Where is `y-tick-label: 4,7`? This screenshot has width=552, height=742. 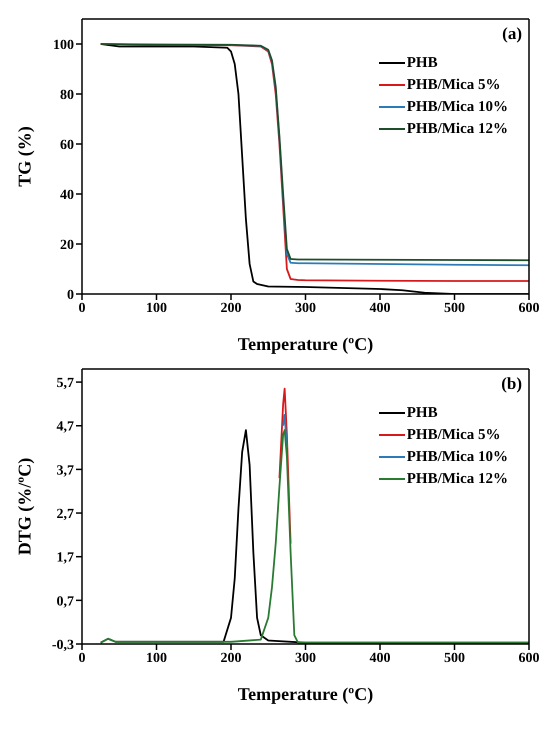
y-tick-label: 4,7 is located at coordinates (65, 427).